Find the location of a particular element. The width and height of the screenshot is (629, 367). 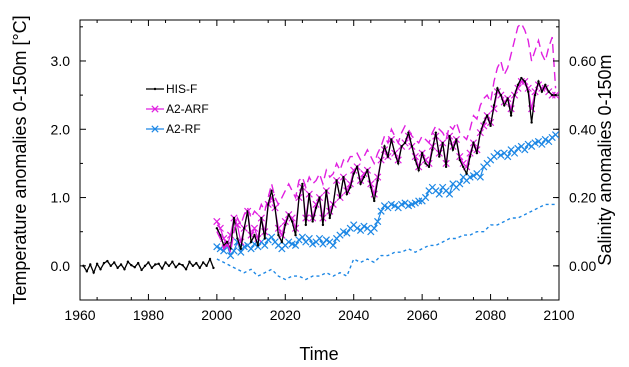

series-a2-rf-right-dotted is located at coordinates (386, 242).